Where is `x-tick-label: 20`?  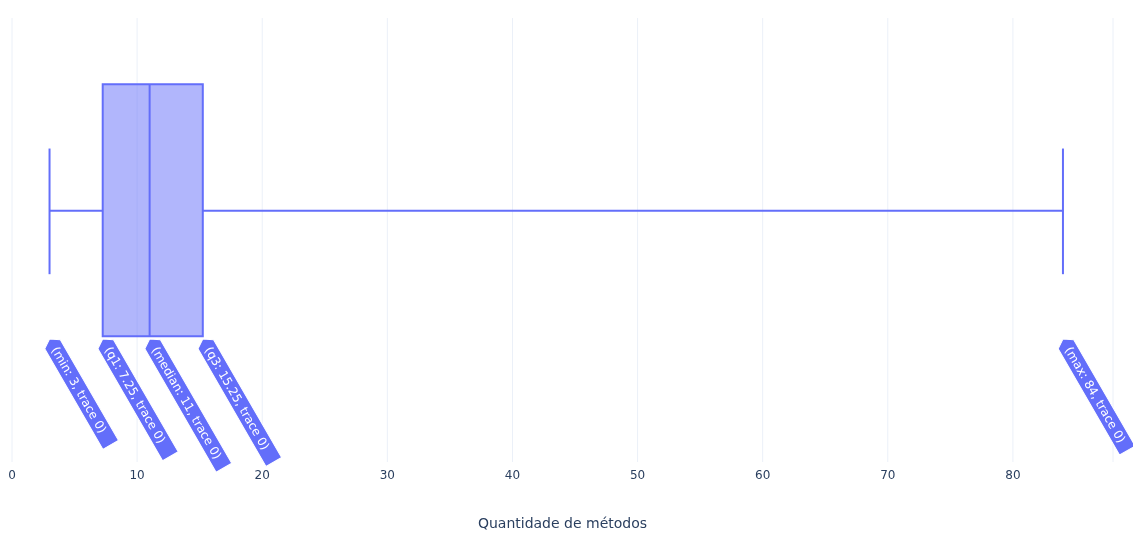 x-tick-label: 20 is located at coordinates (262, 474).